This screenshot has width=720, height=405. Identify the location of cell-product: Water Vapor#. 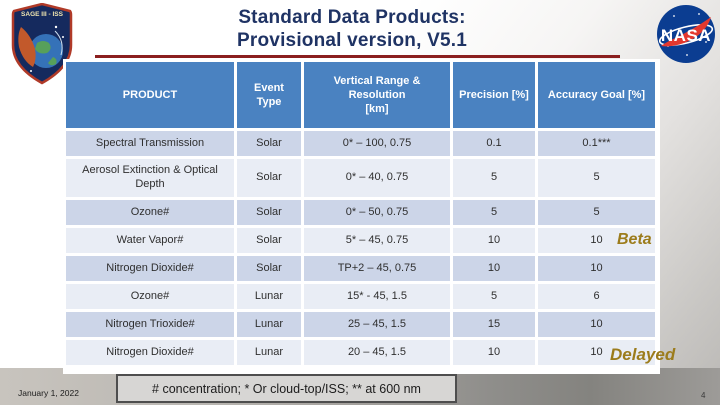
(150, 240).